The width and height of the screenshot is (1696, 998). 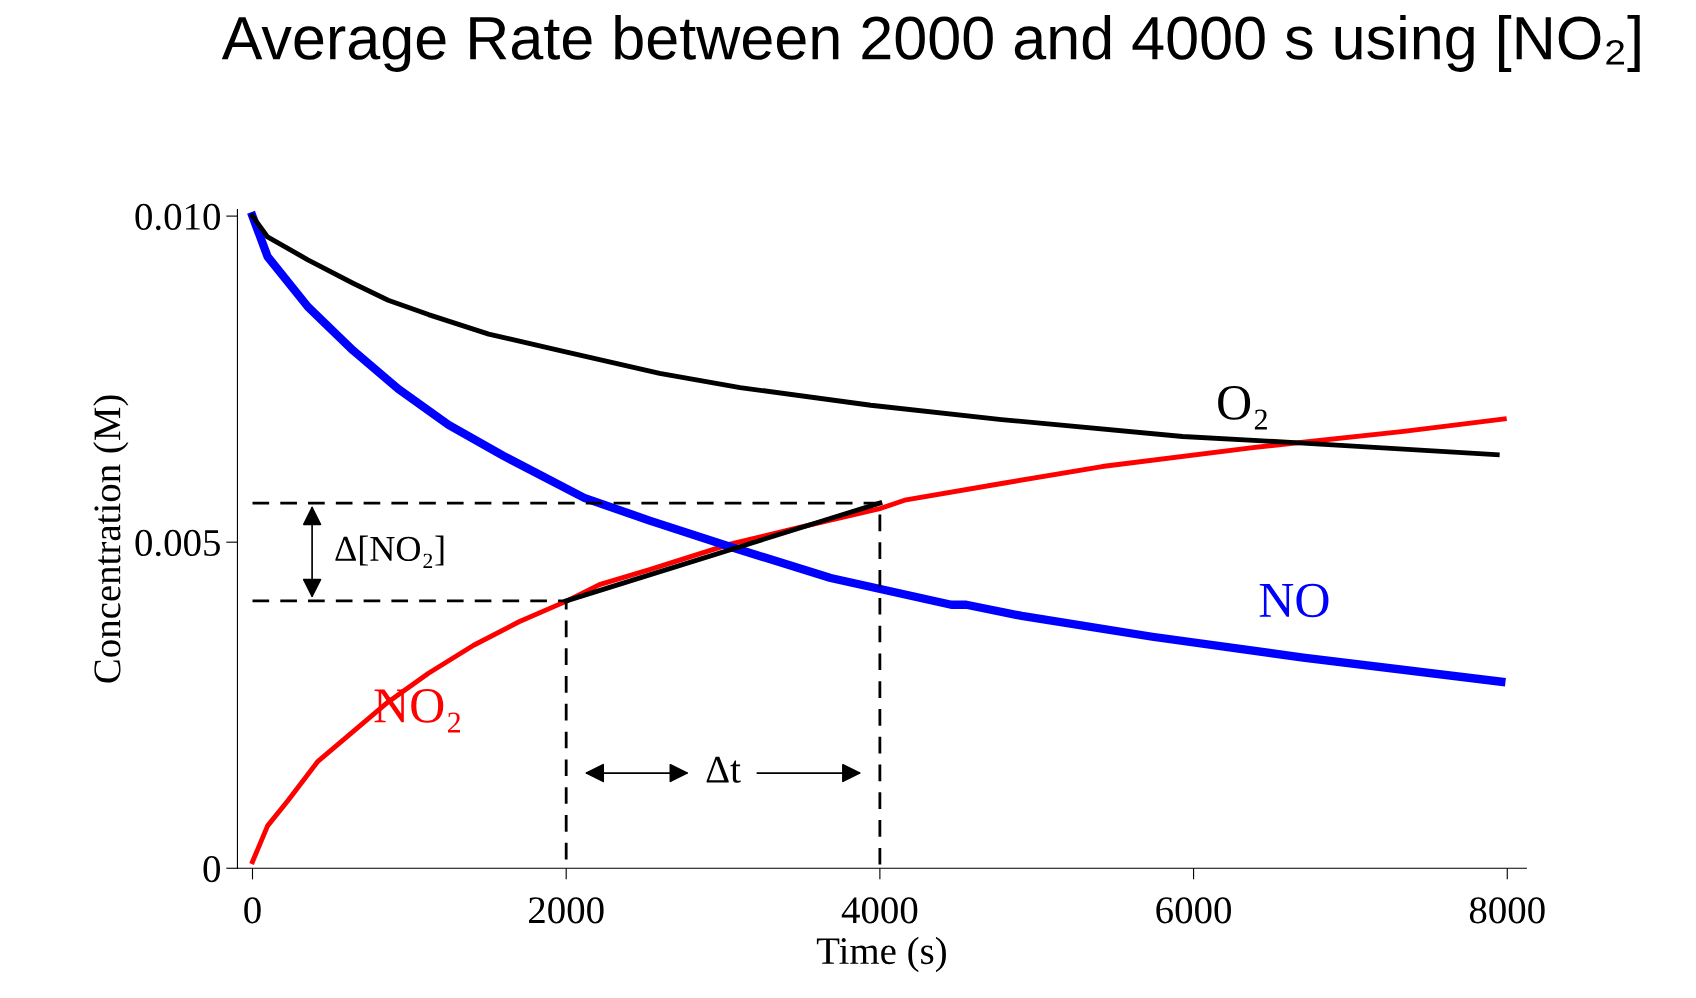 What do you see at coordinates (111, 539) in the screenshot?
I see `y-axis-title: Concentration (M)` at bounding box center [111, 539].